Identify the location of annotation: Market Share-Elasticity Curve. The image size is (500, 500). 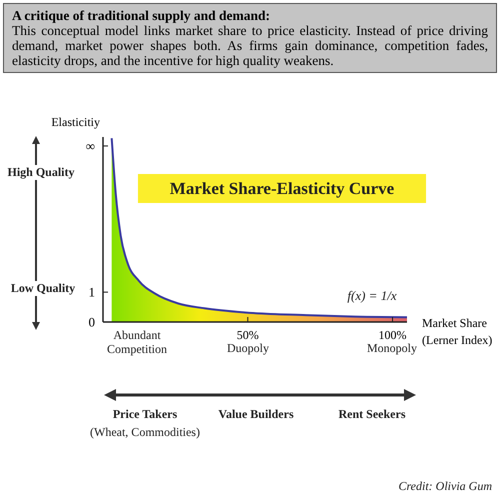
(282, 188).